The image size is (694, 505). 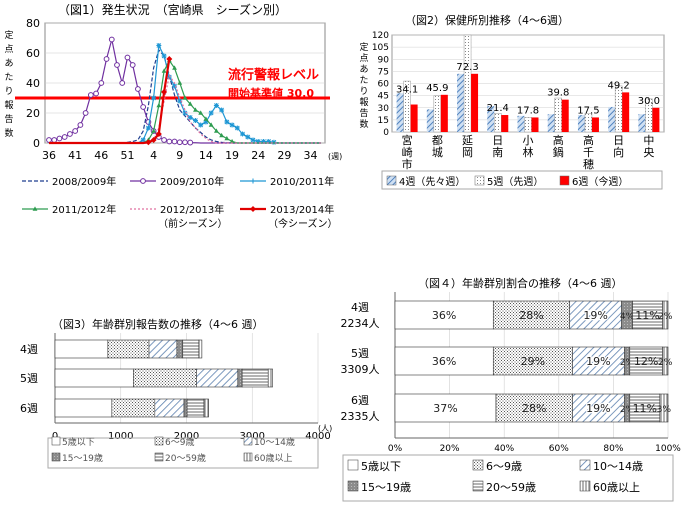 I want to click on legend-label: 6週（今週）, so click(x=600, y=181).